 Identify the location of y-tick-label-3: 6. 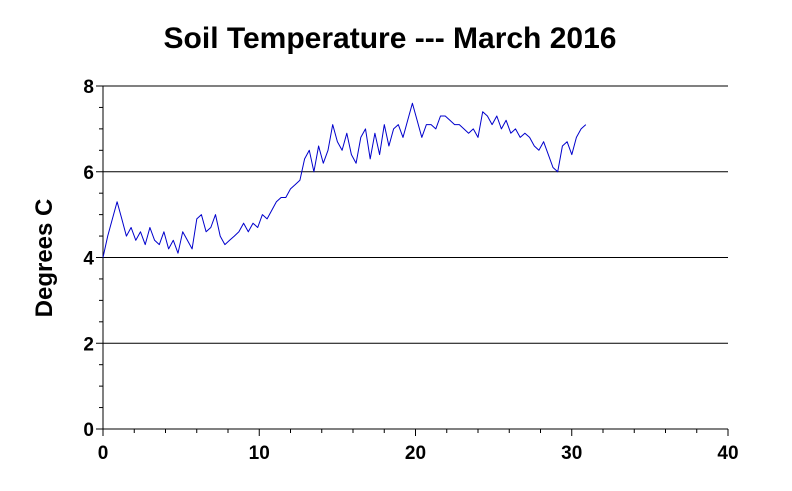
(88, 173).